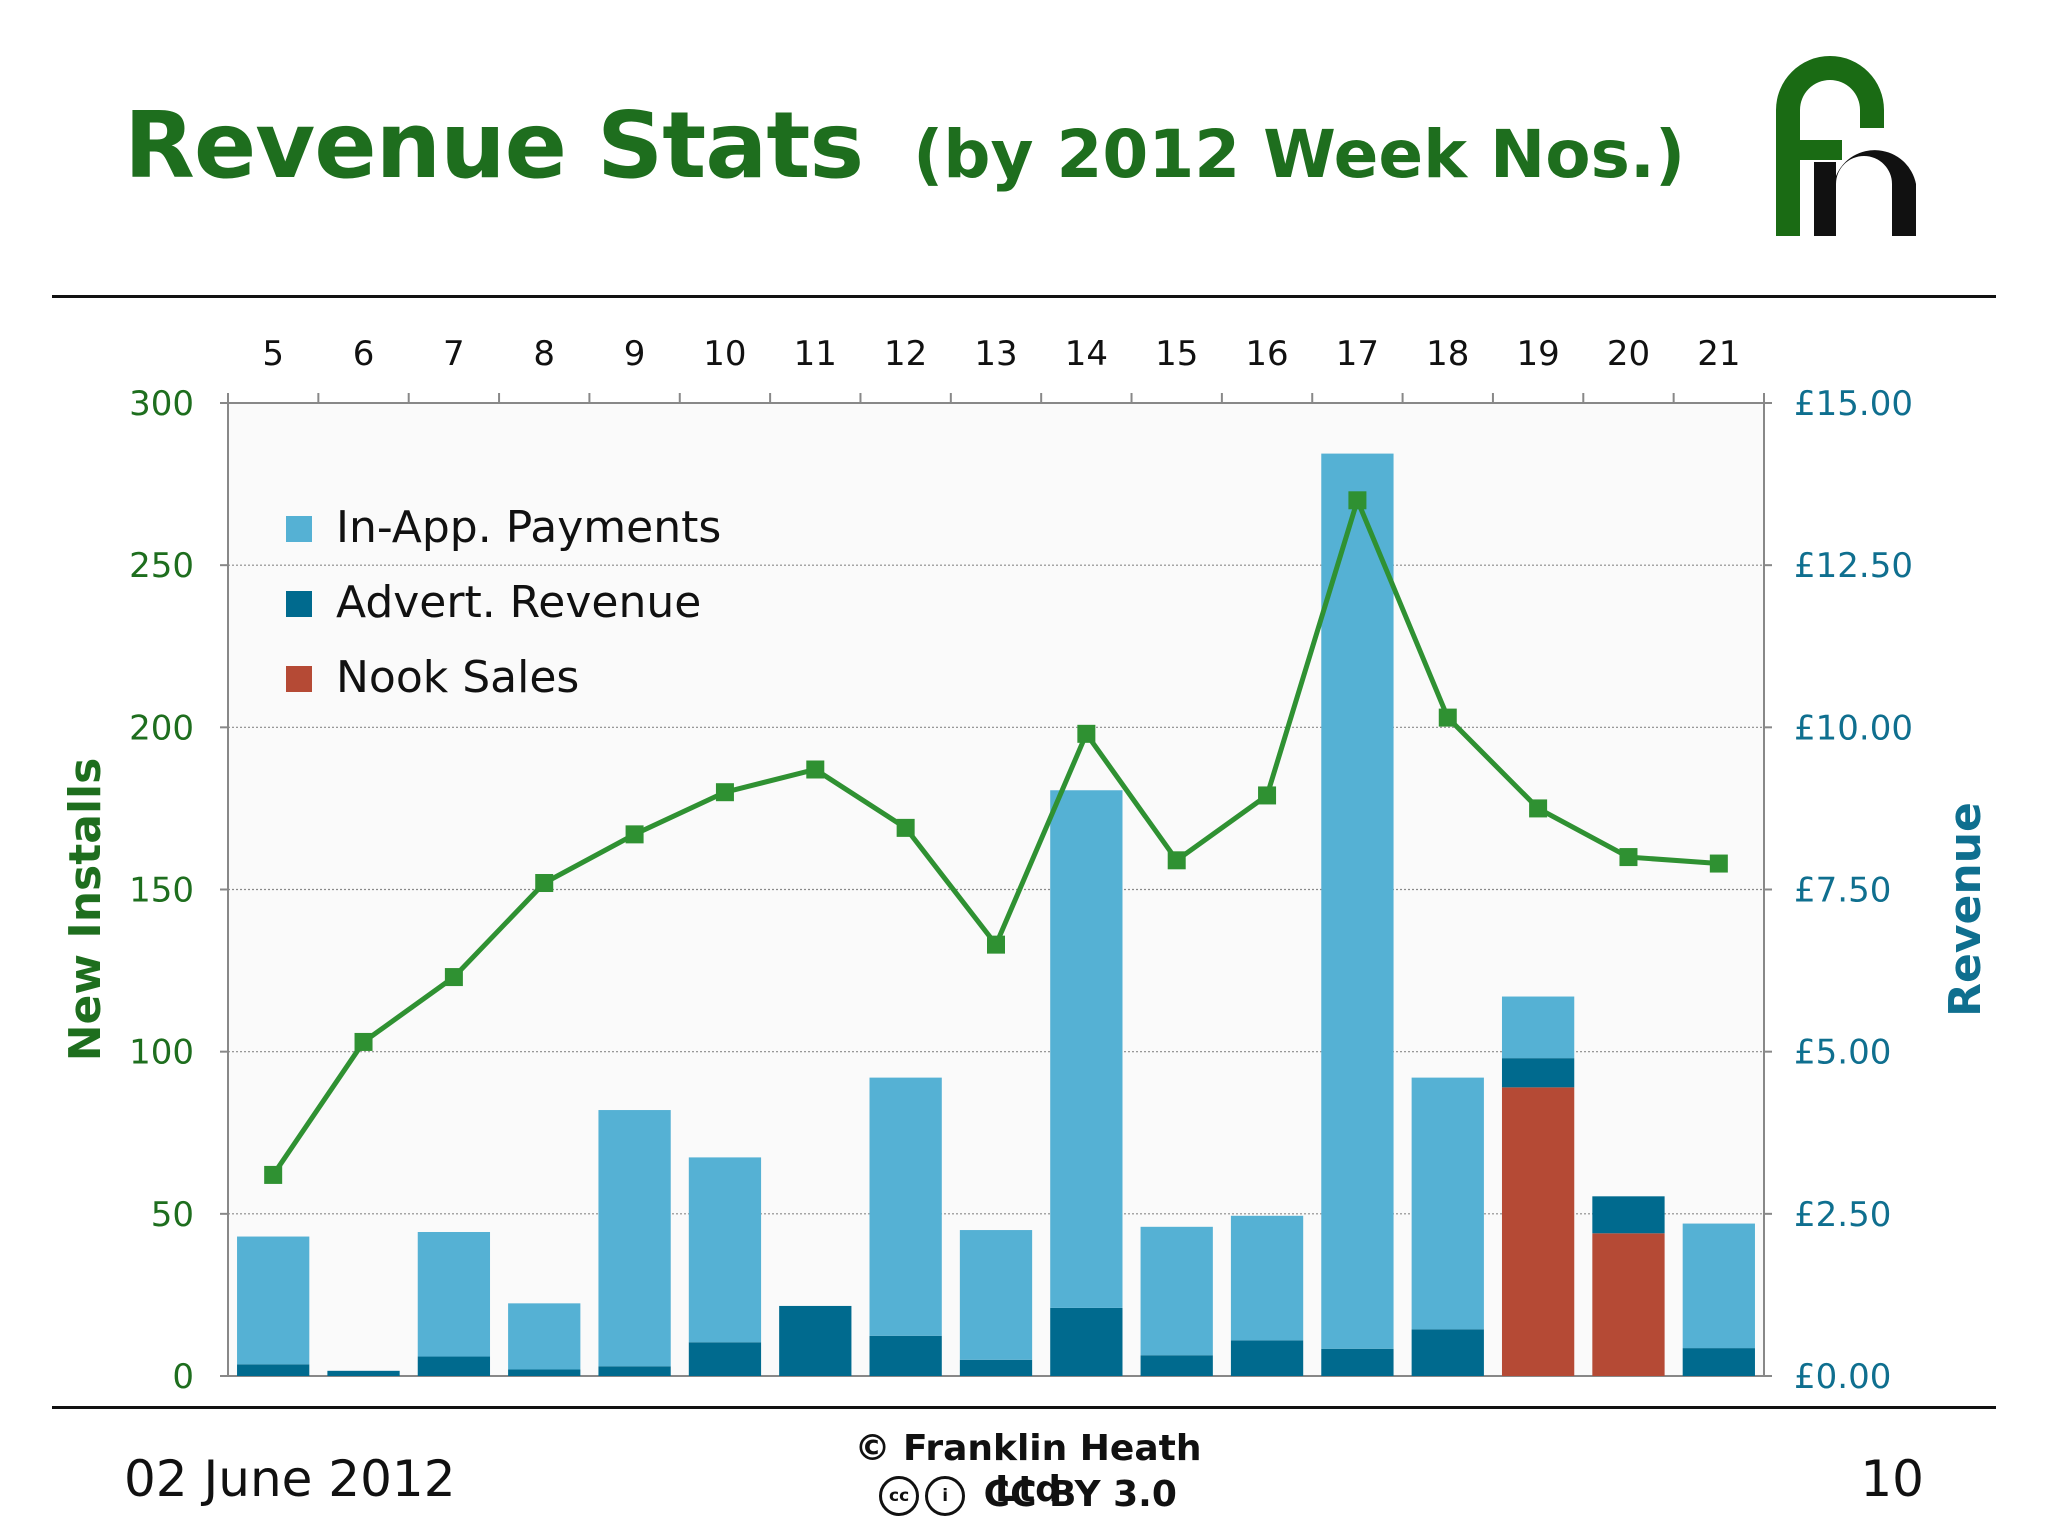 This screenshot has width=2048, height=1536. I want to click on logo-f-shape, so click(1830, 146).